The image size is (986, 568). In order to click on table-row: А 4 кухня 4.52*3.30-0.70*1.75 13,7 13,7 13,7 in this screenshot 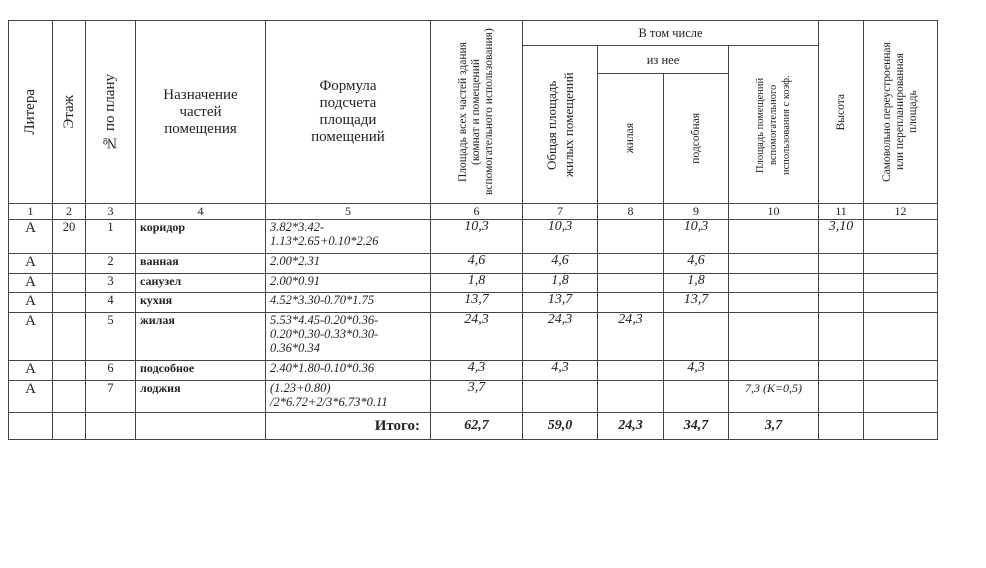, I will do `click(473, 302)`.